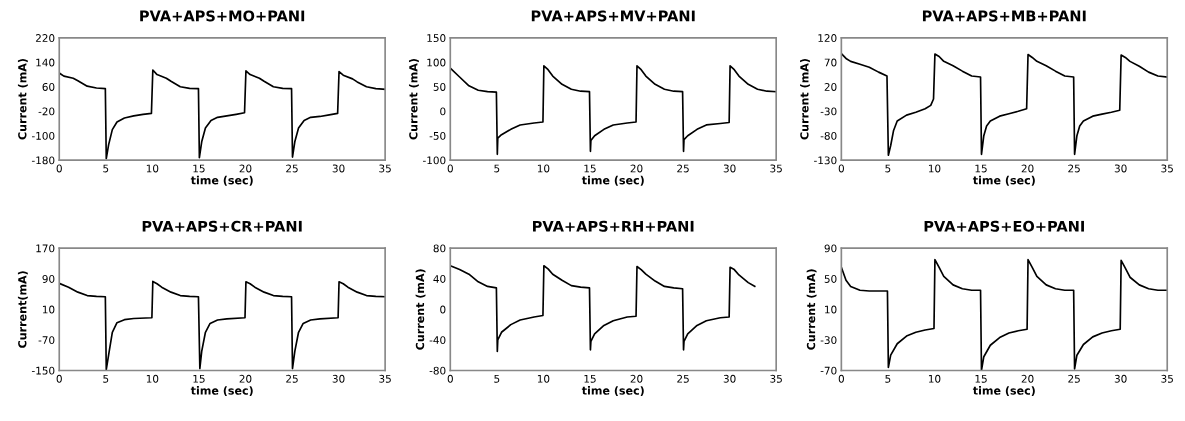  Describe the element at coordinates (222, 226) in the screenshot. I see `chart-title: PVA+APS+CR+PANI` at that location.